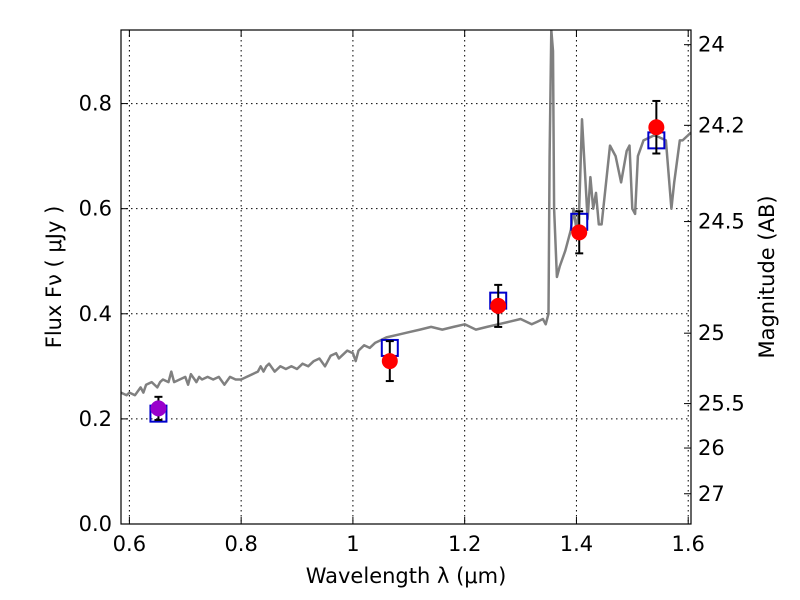  Describe the element at coordinates (95, 314) in the screenshot. I see `y-tick-label-2: 0.4` at that location.